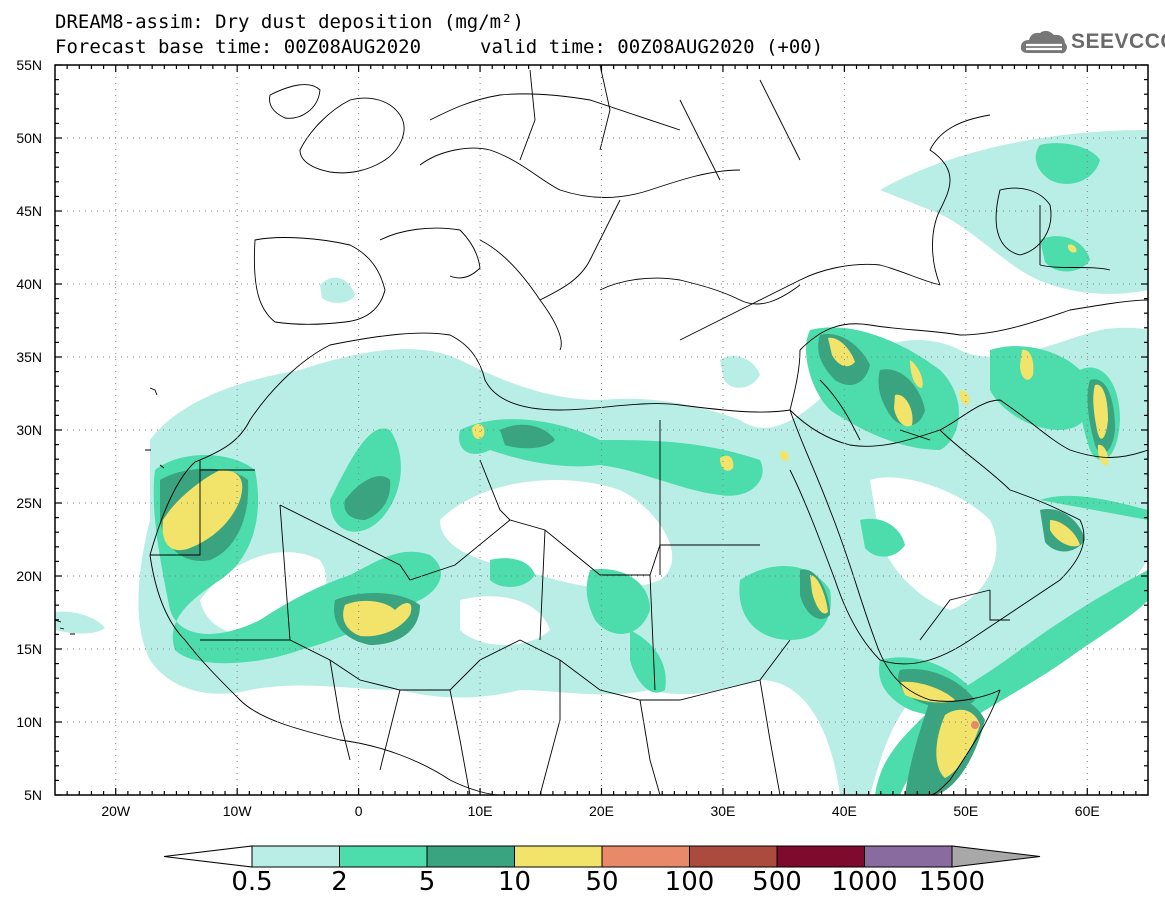 Image resolution: width=1165 pixels, height=907 pixels. Describe the element at coordinates (1118, 41) in the screenshot. I see `logo-text: SEEVCCC` at that location.